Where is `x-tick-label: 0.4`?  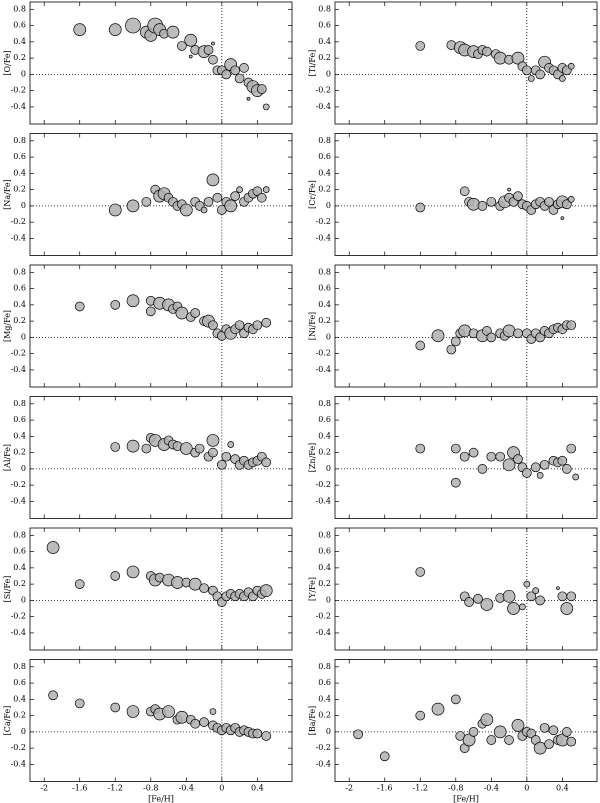 x-tick-label: 0.4 is located at coordinates (562, 788).